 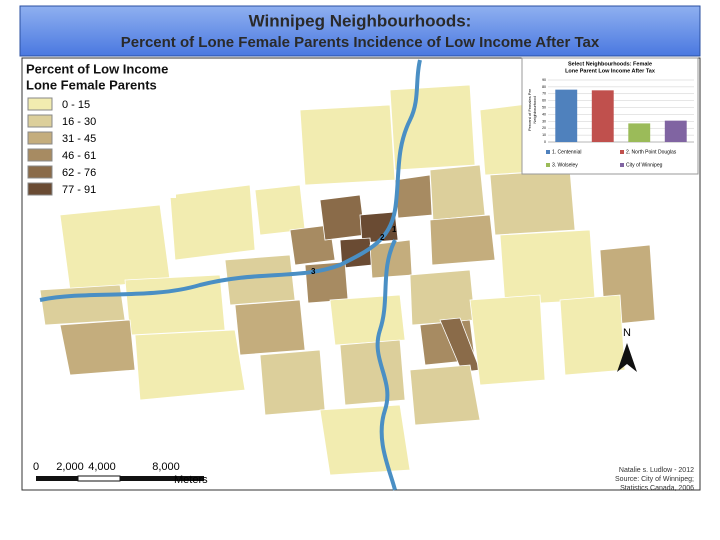 What do you see at coordinates (544, 121) in the screenshot?
I see `y-tick-label: 30` at bounding box center [544, 121].